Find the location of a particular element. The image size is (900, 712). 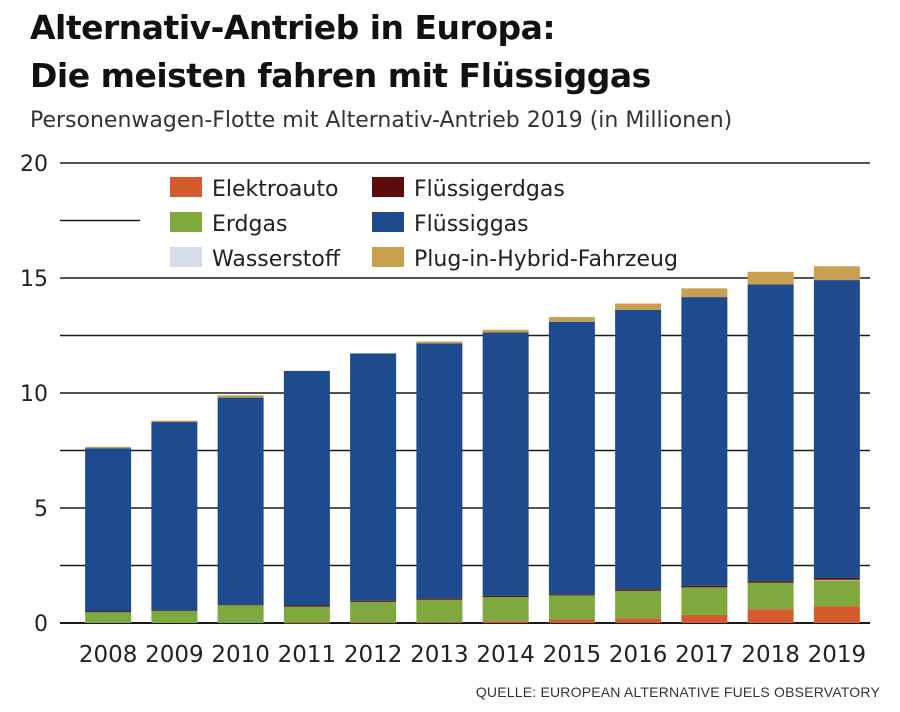

legend-label-elektroauto: Elektroauto is located at coordinates (275, 189).